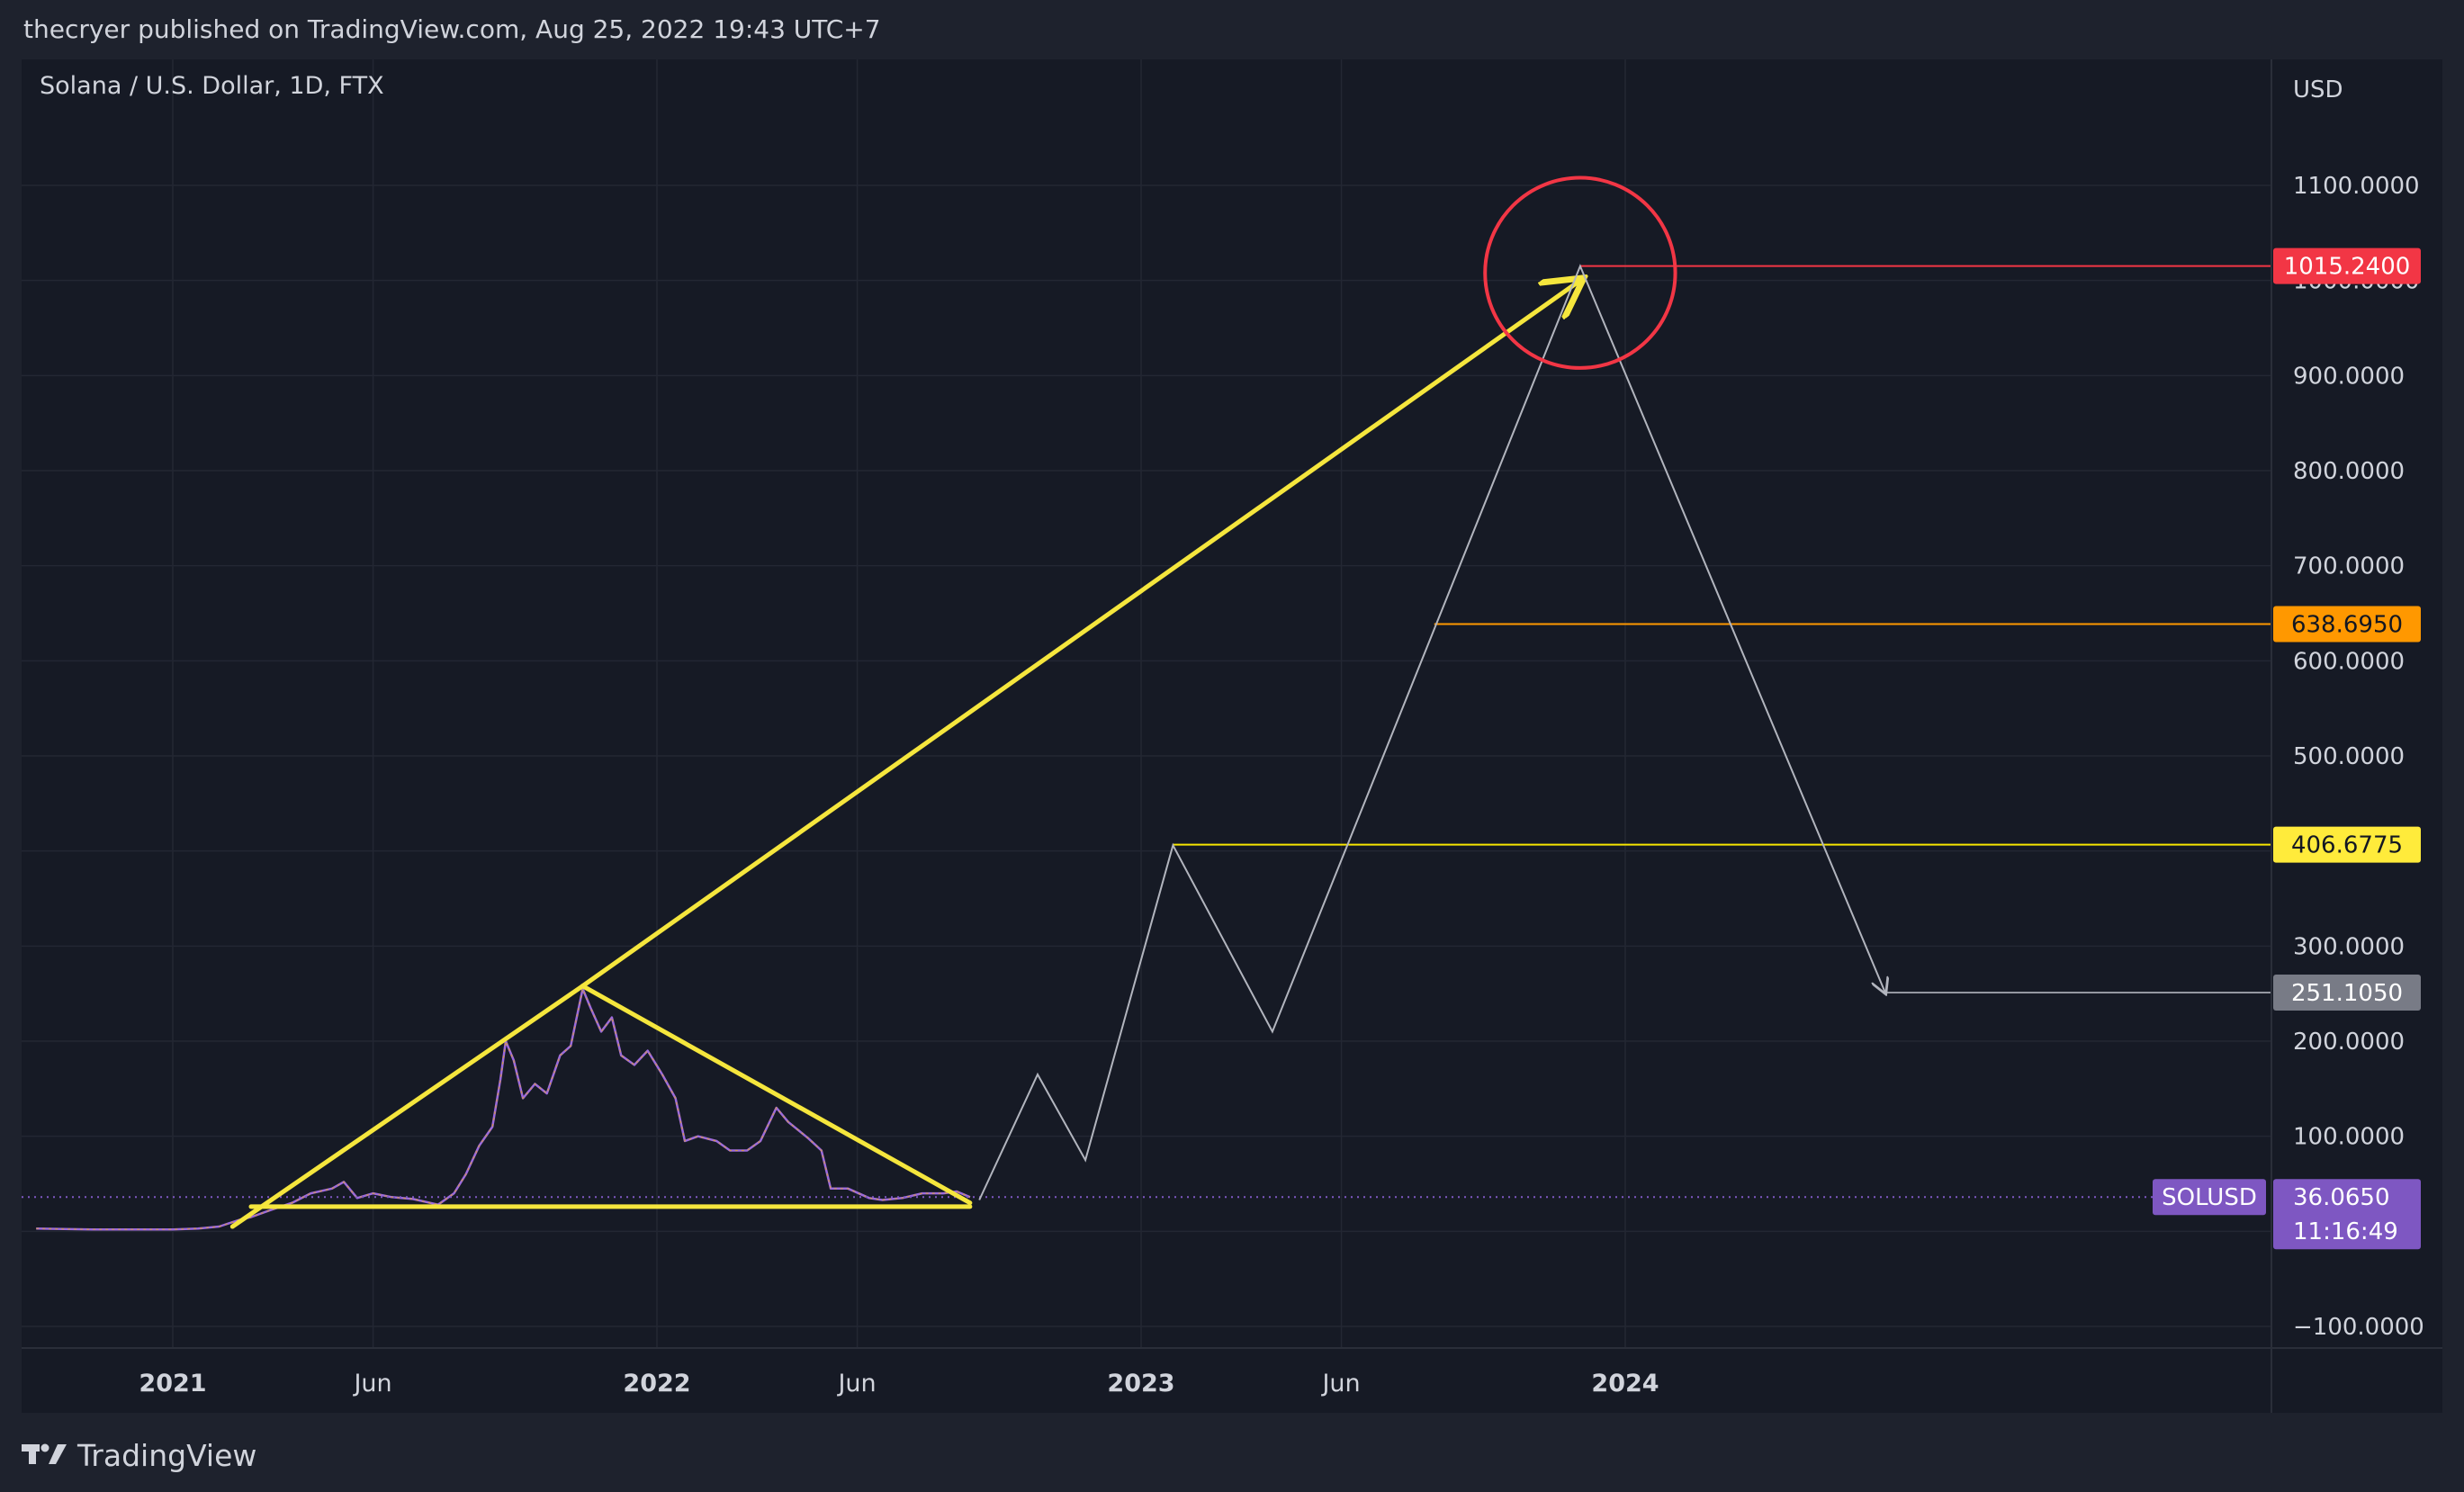 This screenshot has width=2464, height=1492. I want to click on y-axis-unit-label: USD, so click(2318, 89).